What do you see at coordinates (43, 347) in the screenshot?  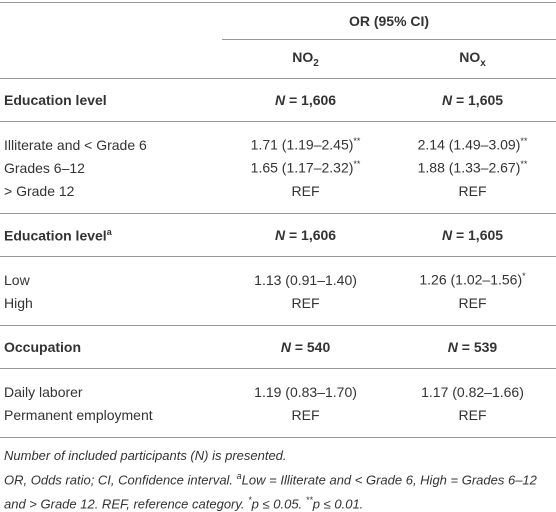 I see `section-text: Occupation` at bounding box center [43, 347].